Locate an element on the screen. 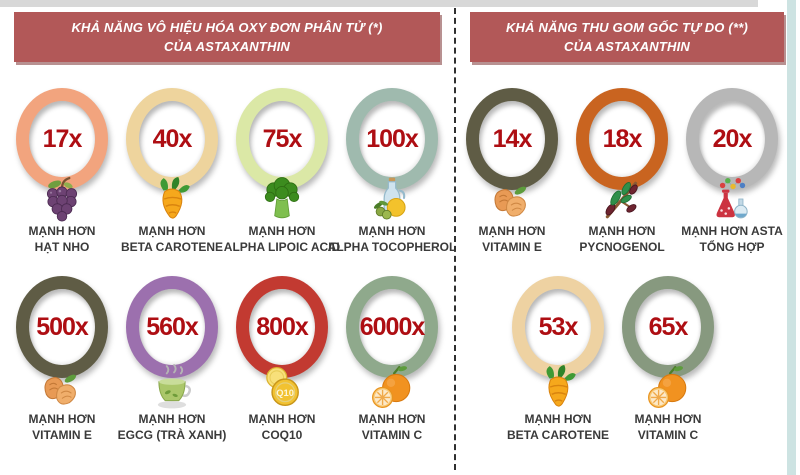 The width and height of the screenshot is (800, 475). stat-label-line1: MẠNH HƠN ASTA is located at coordinates (732, 231).